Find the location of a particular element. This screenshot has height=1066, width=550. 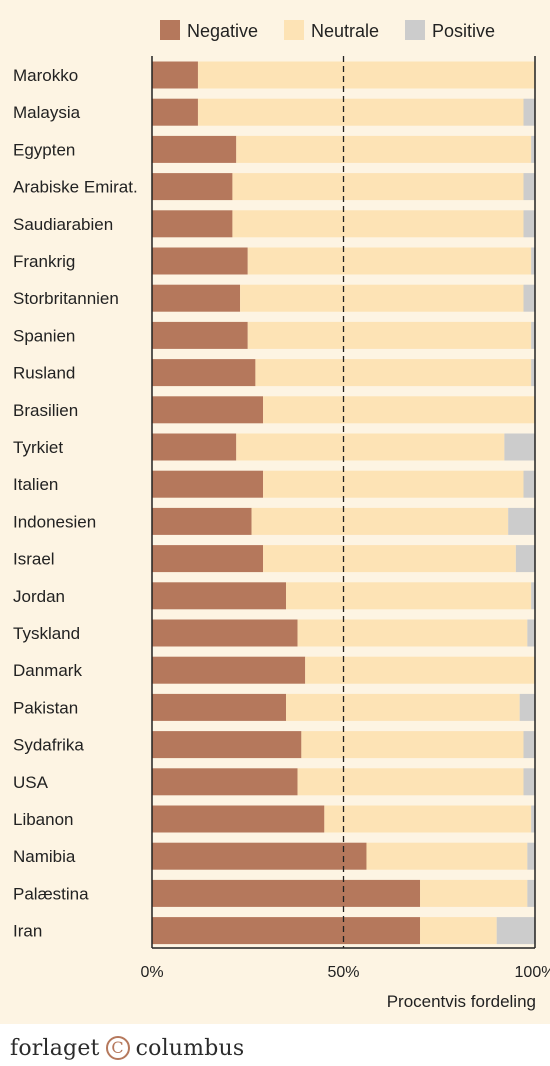

category-label: Marokko is located at coordinates (45, 75).